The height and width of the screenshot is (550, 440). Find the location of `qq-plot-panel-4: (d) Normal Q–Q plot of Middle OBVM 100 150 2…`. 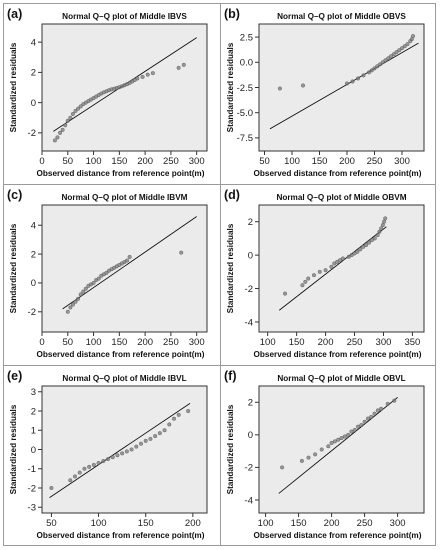

qq-plot-panel-4: (d) Normal Q–Q plot of Middle OBVM 100 150 2… is located at coordinates (324, 273).